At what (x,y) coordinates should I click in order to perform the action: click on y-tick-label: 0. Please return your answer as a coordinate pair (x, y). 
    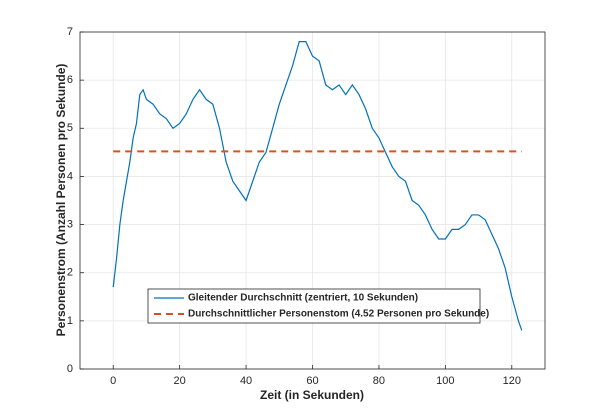
    Looking at the image, I should click on (70, 369).